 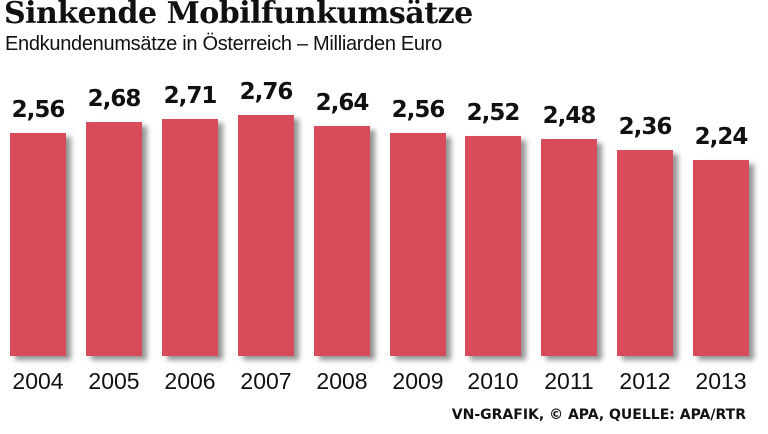 What do you see at coordinates (569, 116) in the screenshot?
I see `value-label: 2,48` at bounding box center [569, 116].